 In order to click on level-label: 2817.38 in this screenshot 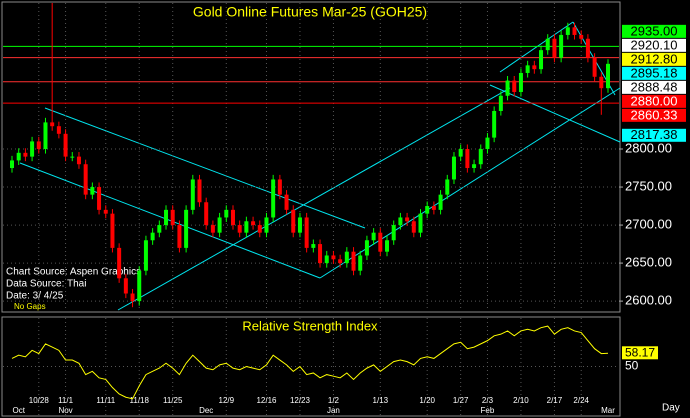, I will do `click(654, 134)`.